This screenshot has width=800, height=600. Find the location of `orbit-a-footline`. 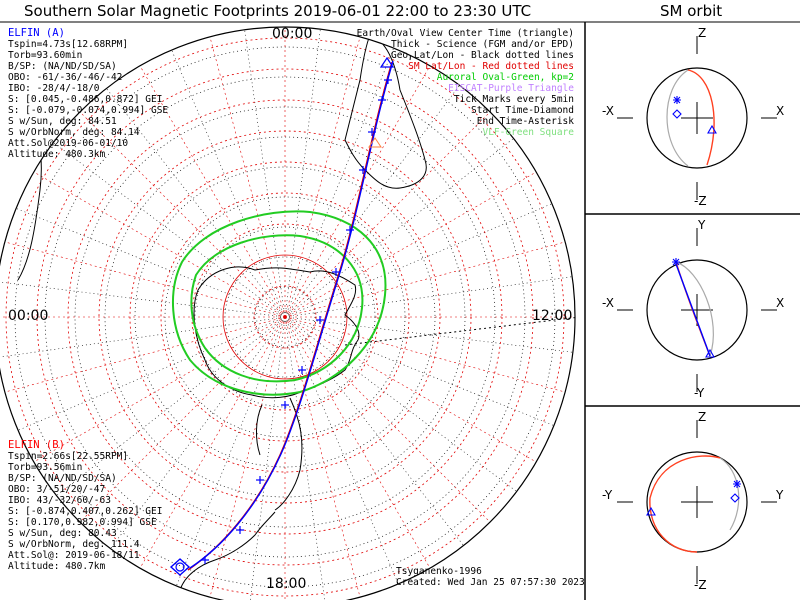

orbit-a-footline is located at coordinates (693, 310).